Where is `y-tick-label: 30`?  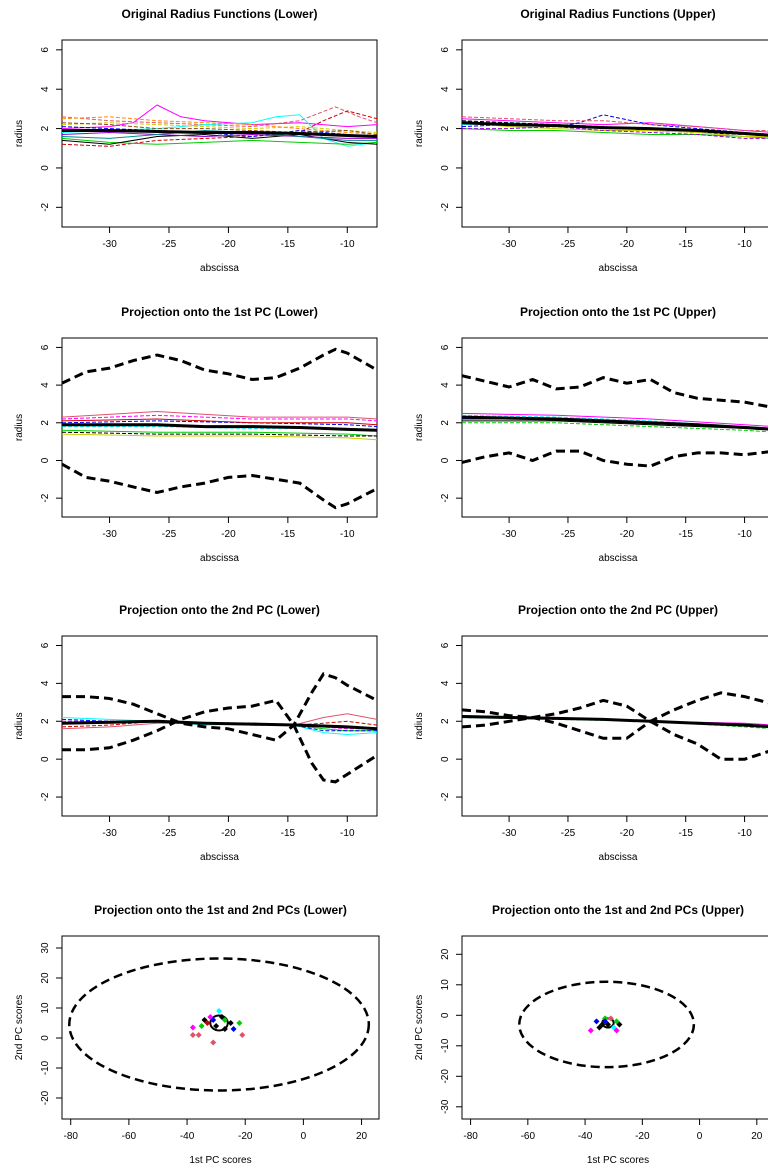 y-tick-label: 30 is located at coordinates (45, 948).